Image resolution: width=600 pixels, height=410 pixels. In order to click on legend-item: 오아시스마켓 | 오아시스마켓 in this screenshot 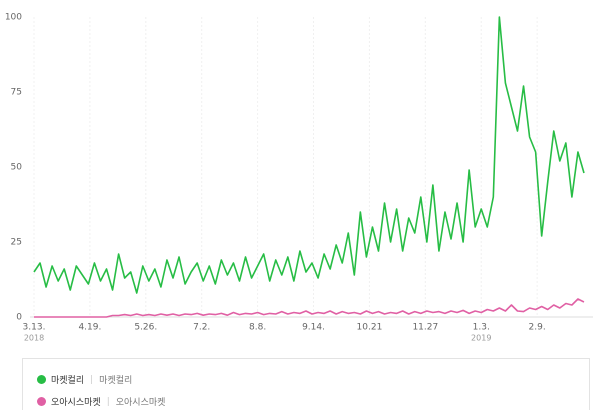, I will do `click(101, 401)`.